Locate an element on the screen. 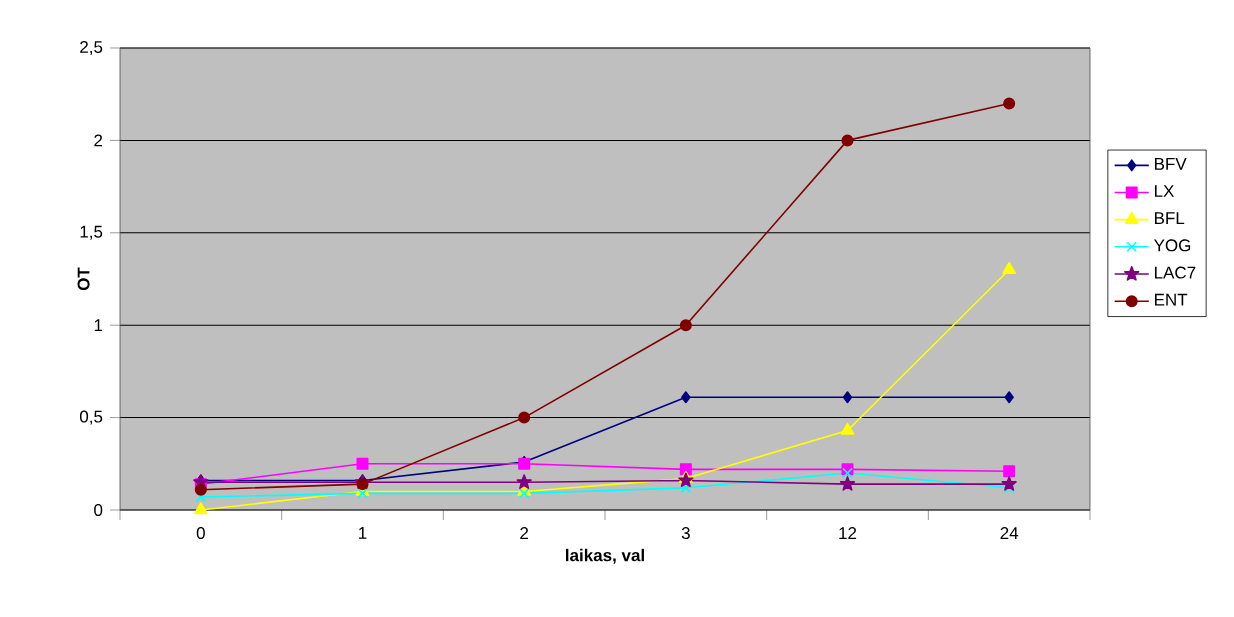  x-axis-title: laikas, val is located at coordinates (605, 556).